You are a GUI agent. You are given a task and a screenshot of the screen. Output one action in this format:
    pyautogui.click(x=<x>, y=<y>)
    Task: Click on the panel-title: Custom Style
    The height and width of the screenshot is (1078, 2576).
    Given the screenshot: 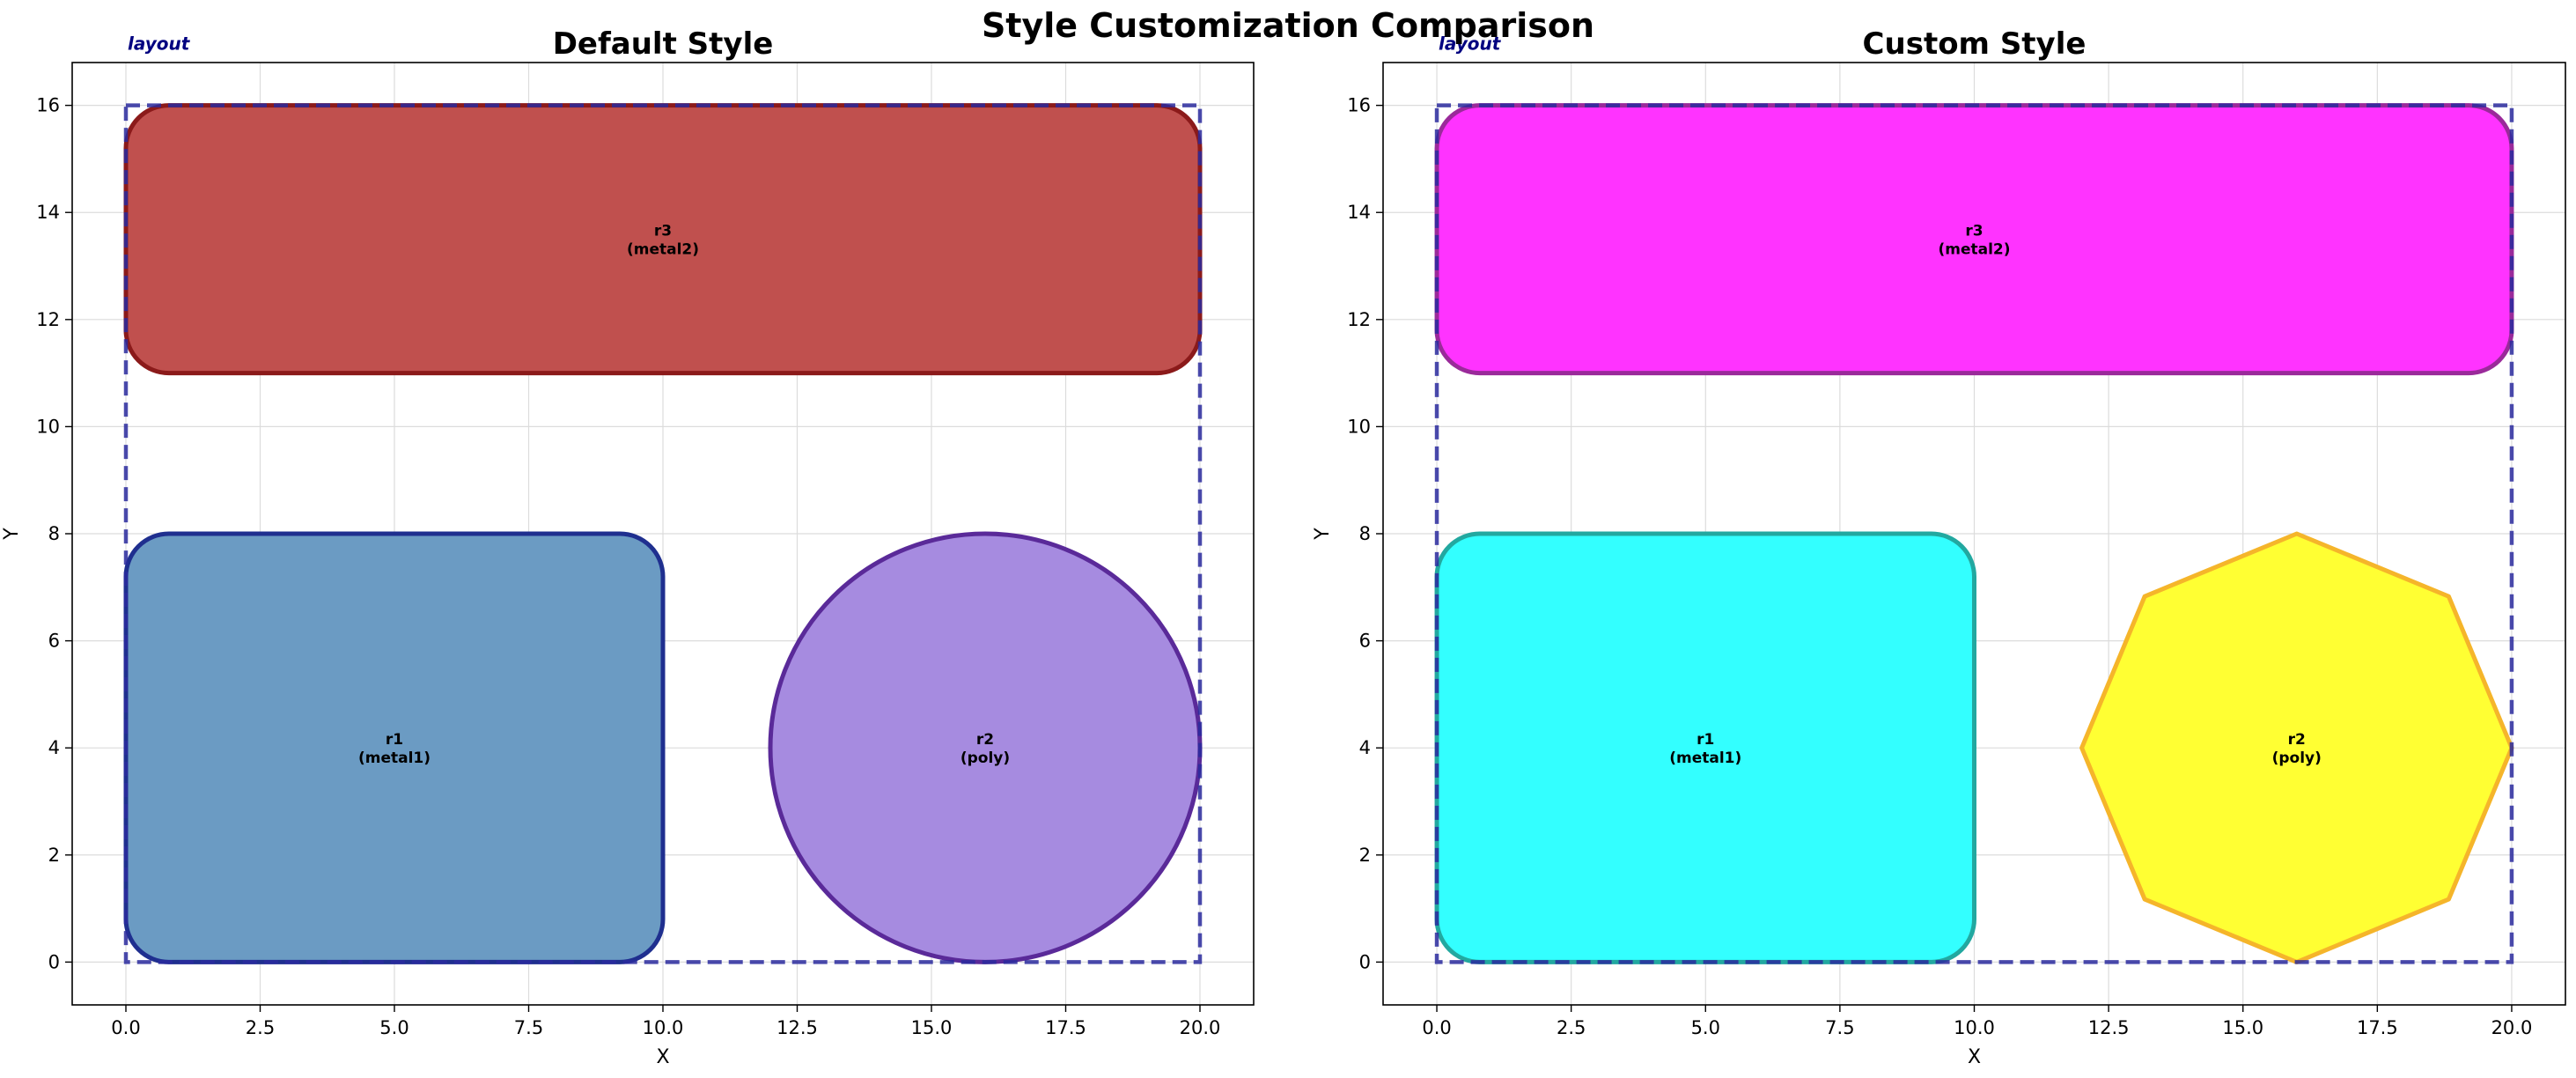 What is the action you would take?
    pyautogui.click(x=1975, y=44)
    